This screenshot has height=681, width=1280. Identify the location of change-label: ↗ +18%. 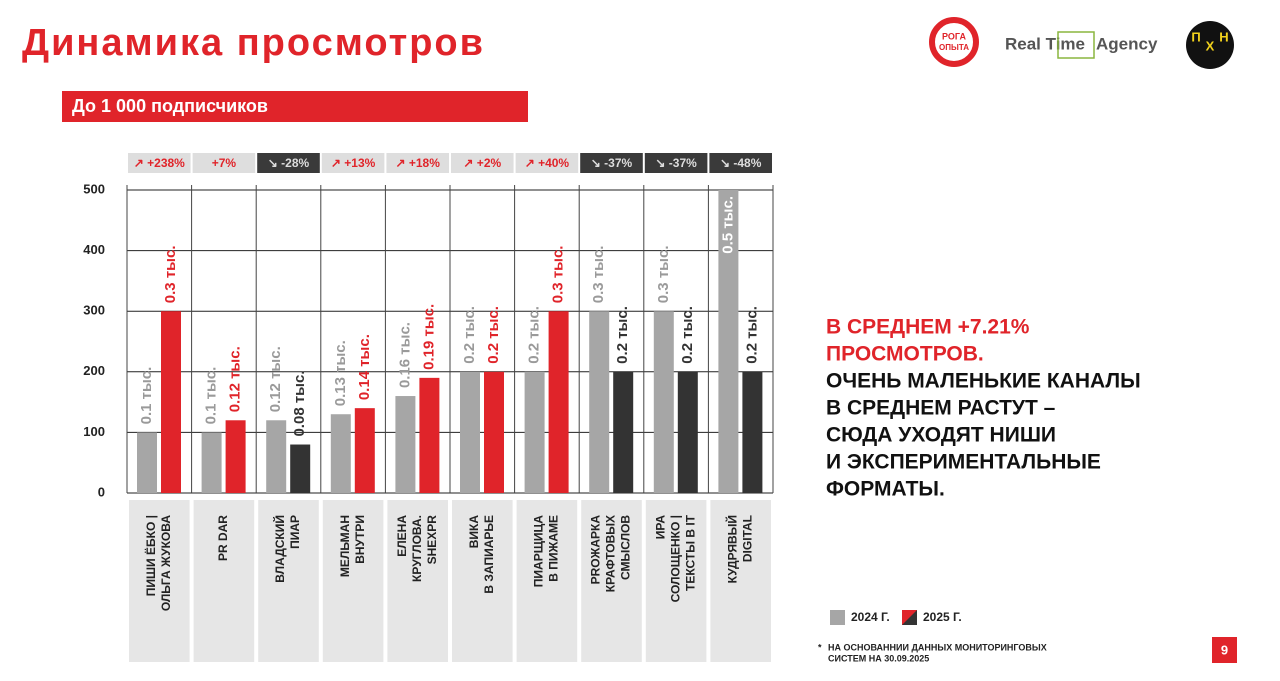
(417, 163).